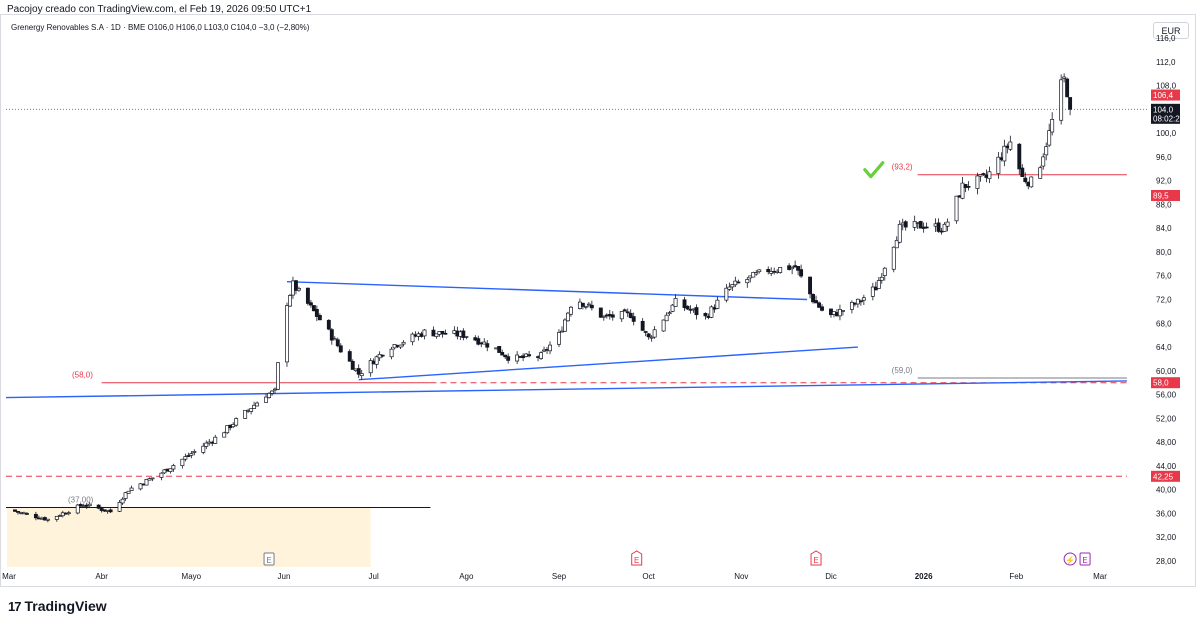 The height and width of the screenshot is (625, 1200). I want to click on y-tick-label: 36,00, so click(1166, 513).